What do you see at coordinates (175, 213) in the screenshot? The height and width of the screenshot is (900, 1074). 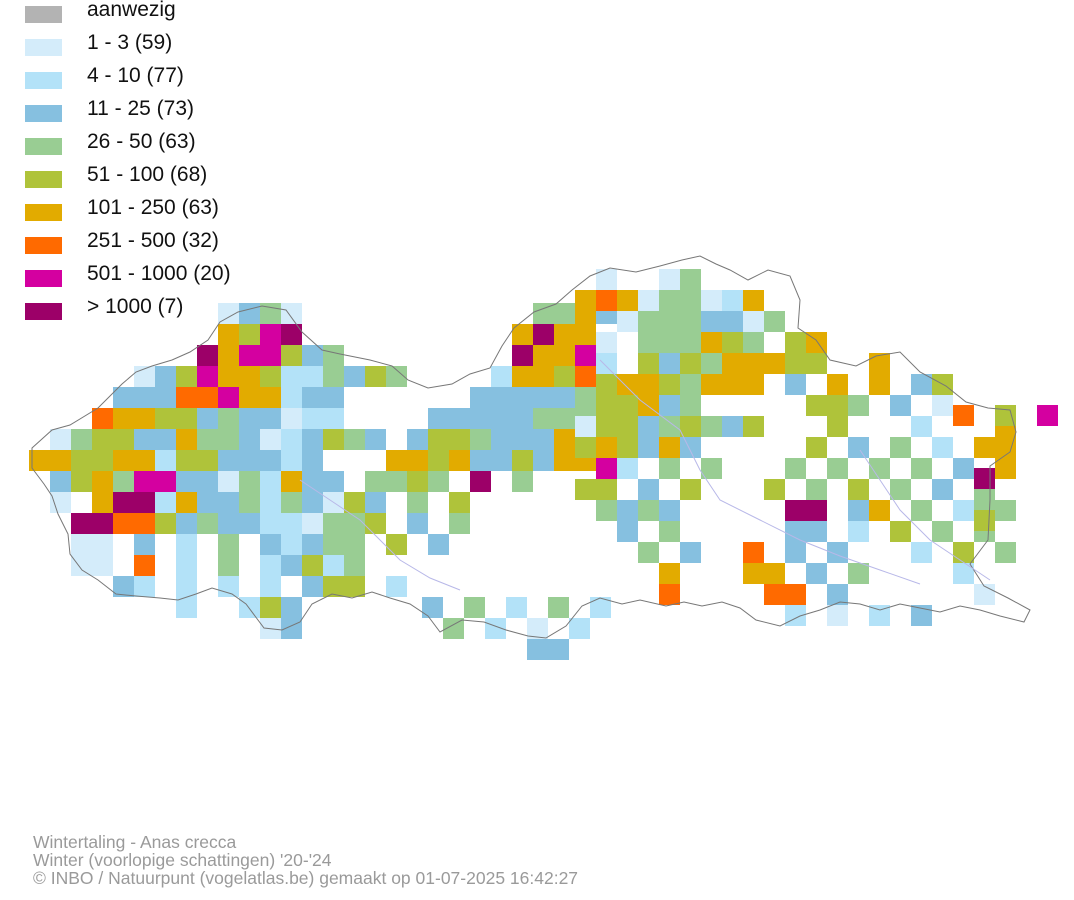 I see `legend-item-101-250: 101 - 250 (63)` at bounding box center [175, 213].